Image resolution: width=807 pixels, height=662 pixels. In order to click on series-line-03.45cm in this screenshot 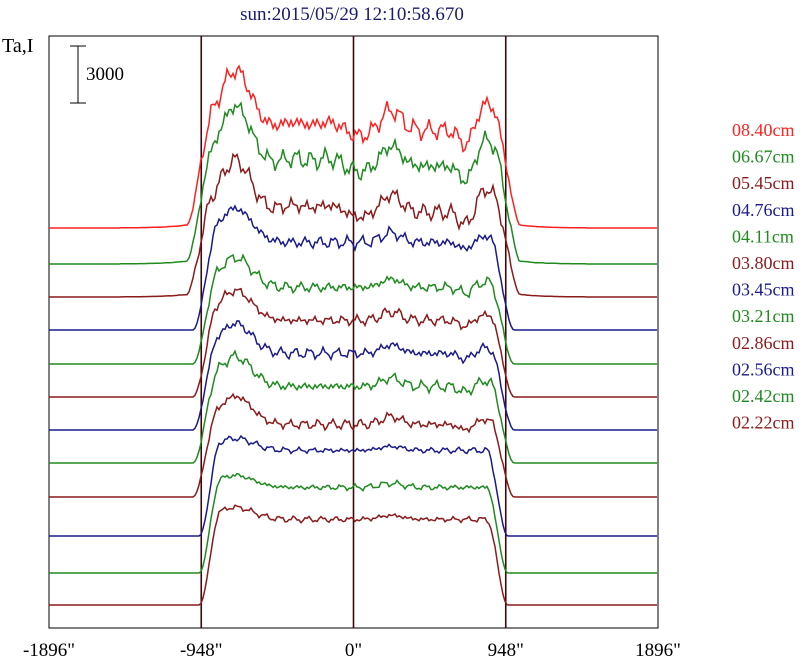, I will do `click(353, 375)`.